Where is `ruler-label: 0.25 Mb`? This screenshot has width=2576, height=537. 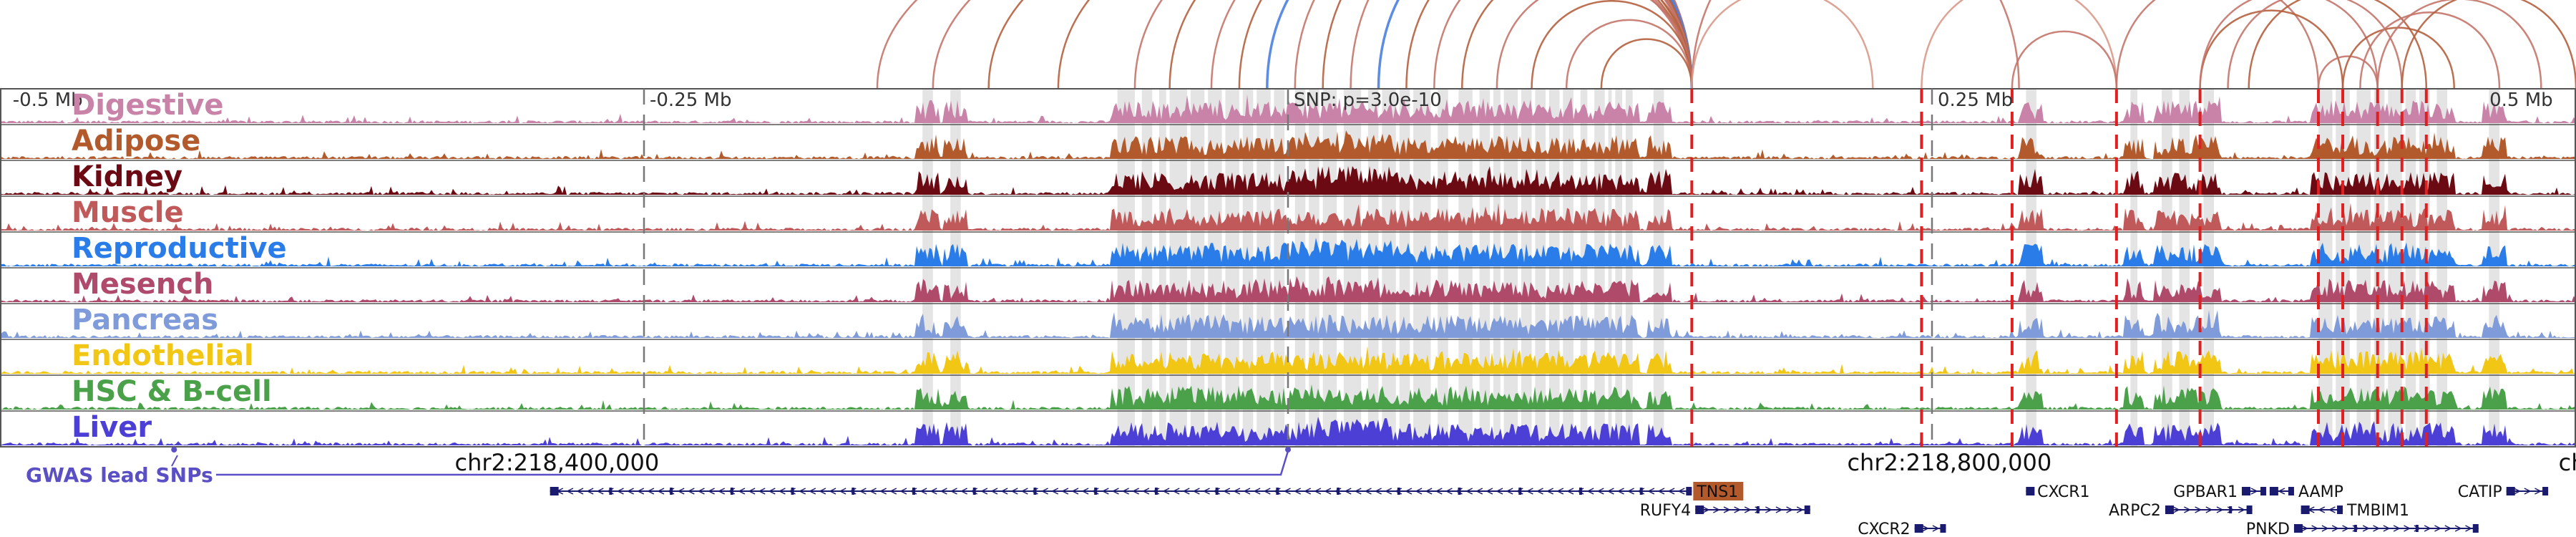
ruler-label: 0.25 Mb is located at coordinates (1975, 100).